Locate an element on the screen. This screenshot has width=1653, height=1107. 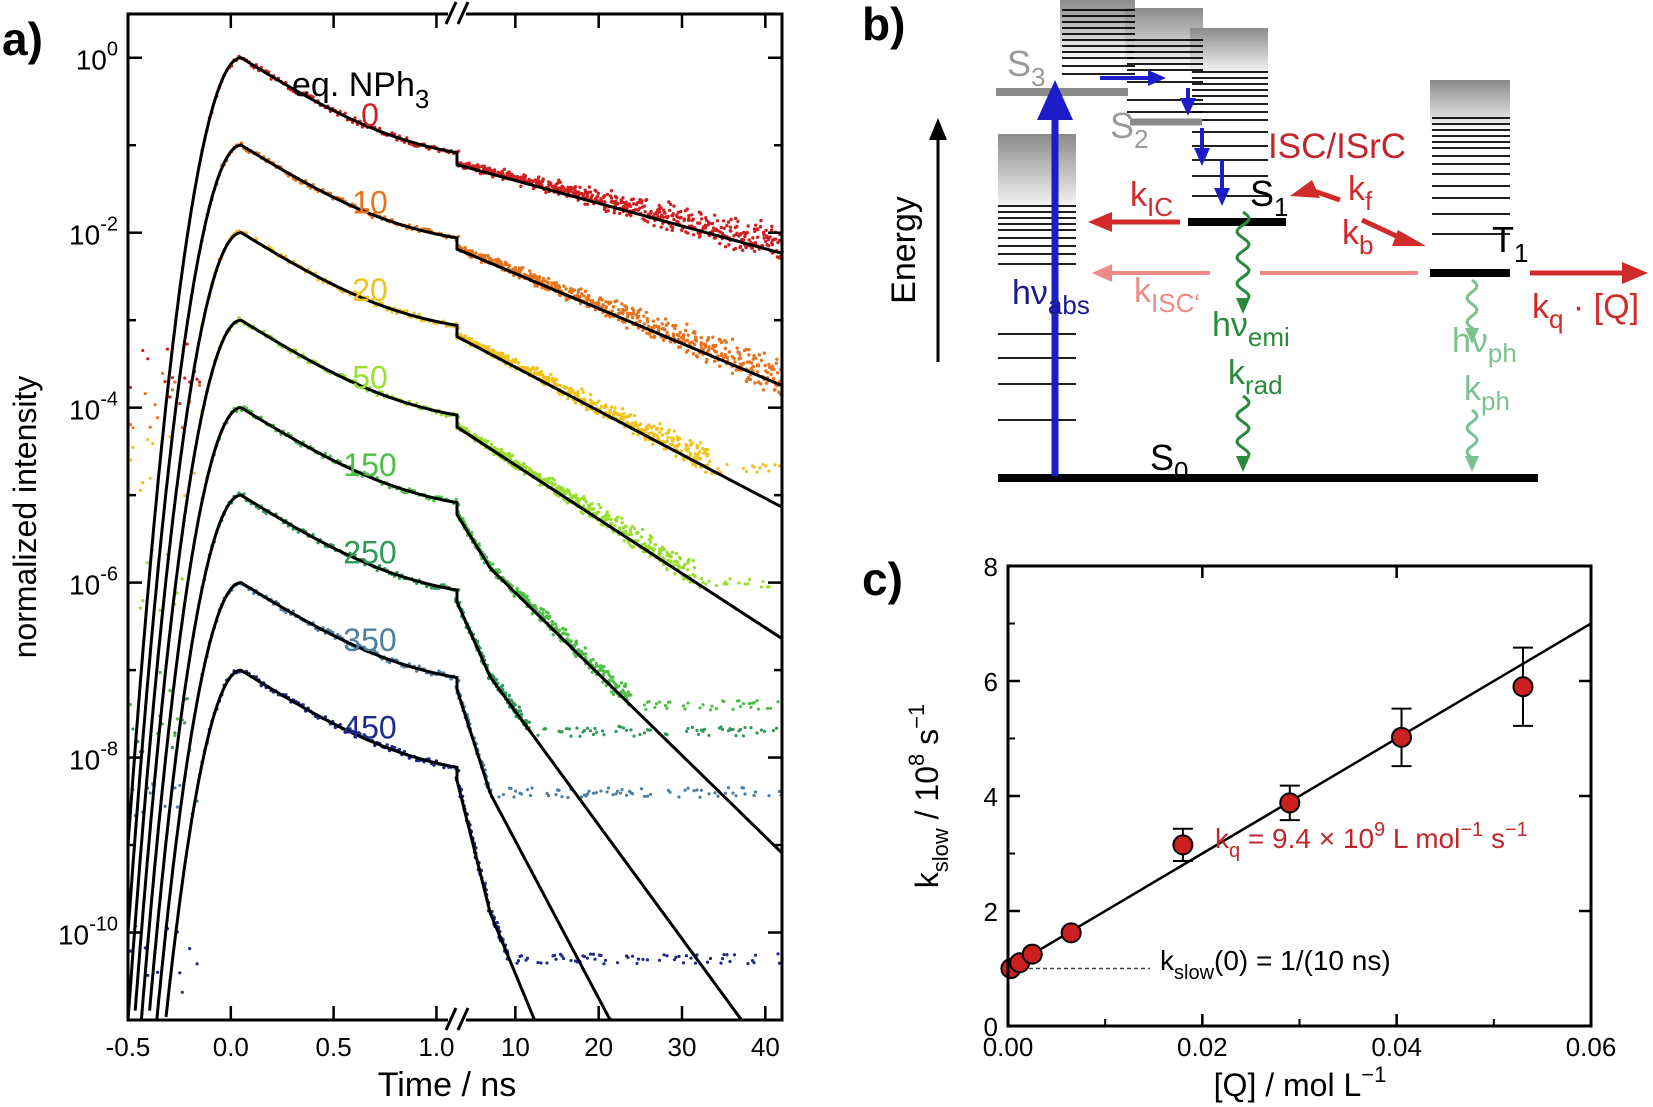
kf-kb-arrows is located at coordinates (1358, 213).